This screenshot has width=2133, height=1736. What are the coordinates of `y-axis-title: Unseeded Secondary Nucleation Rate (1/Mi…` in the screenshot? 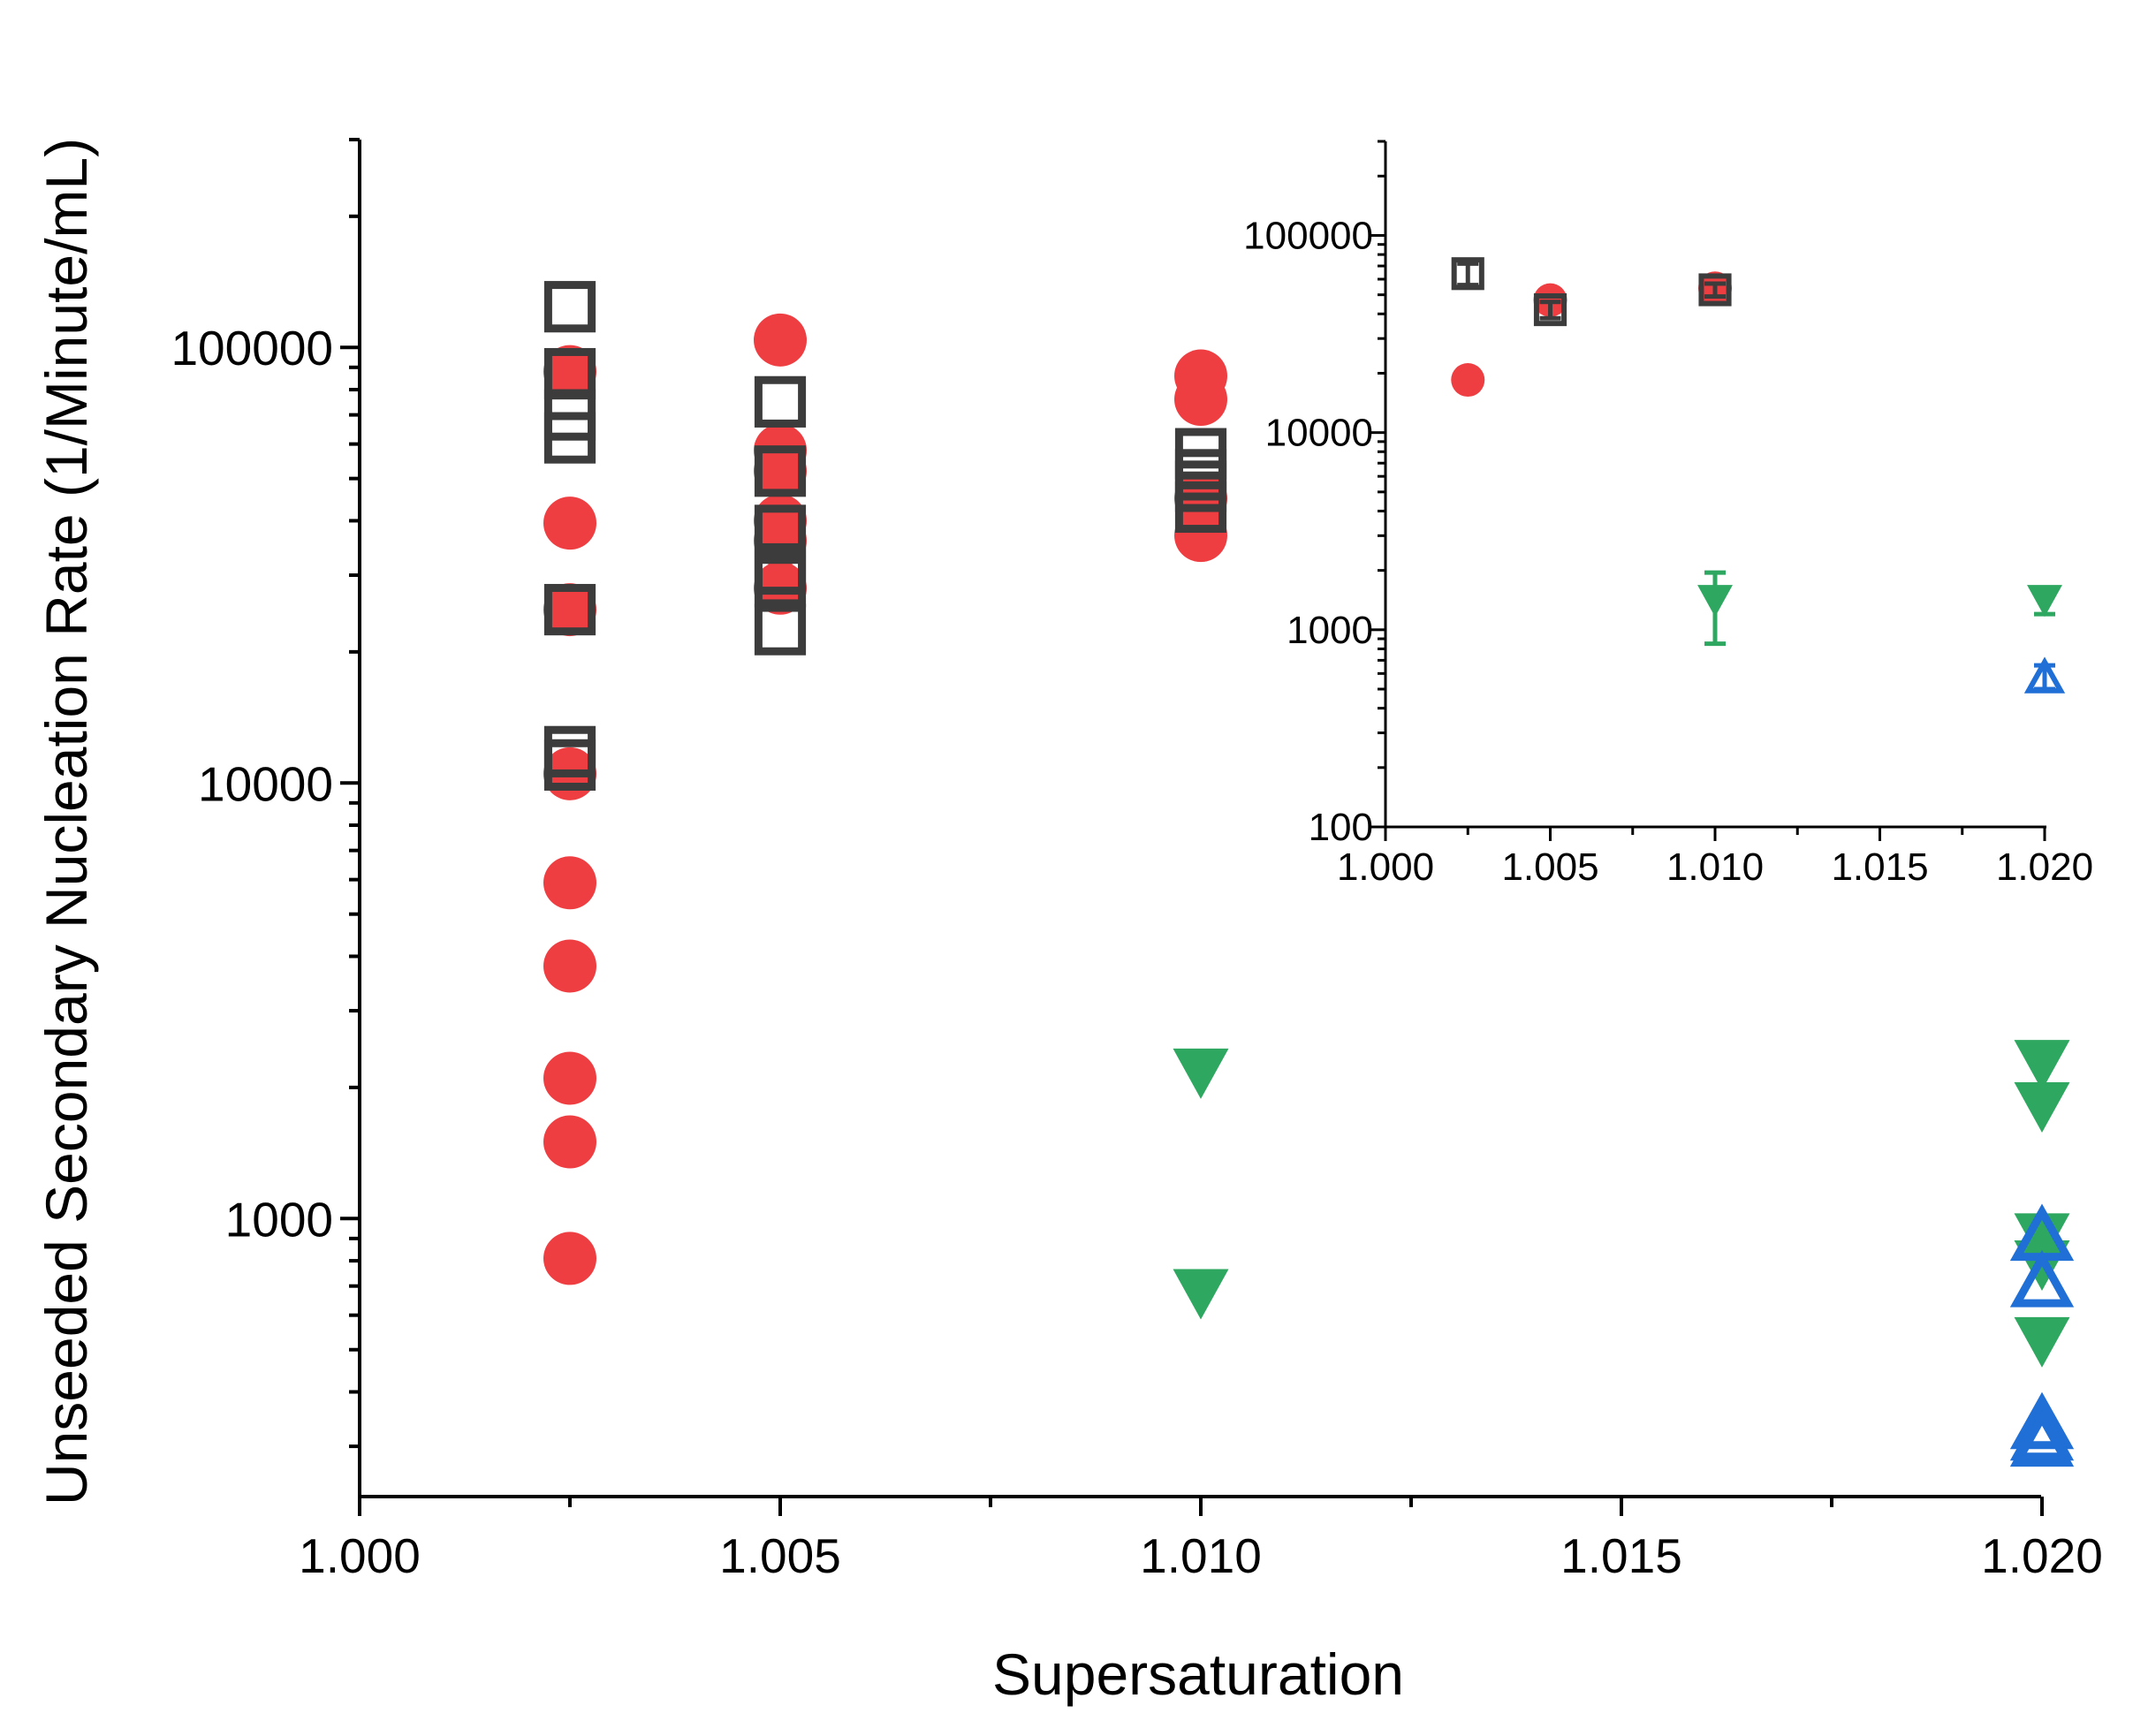 It's located at (66, 821).